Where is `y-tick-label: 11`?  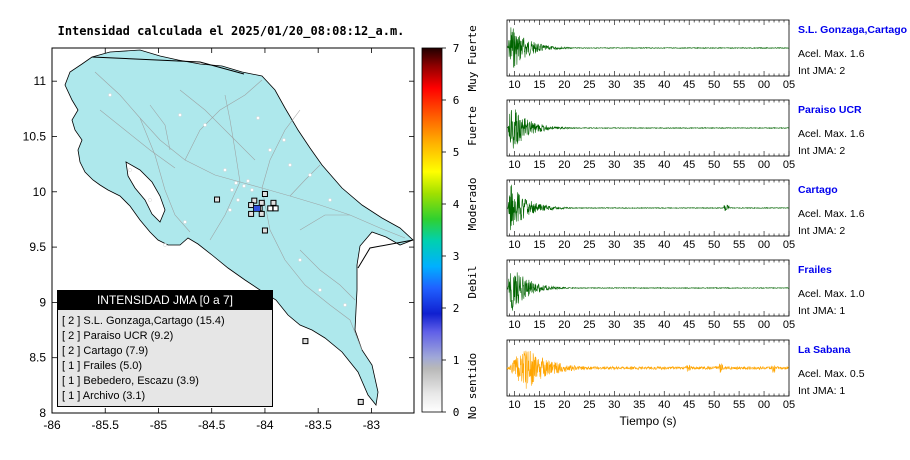
y-tick-label: 11 is located at coordinates (40, 81).